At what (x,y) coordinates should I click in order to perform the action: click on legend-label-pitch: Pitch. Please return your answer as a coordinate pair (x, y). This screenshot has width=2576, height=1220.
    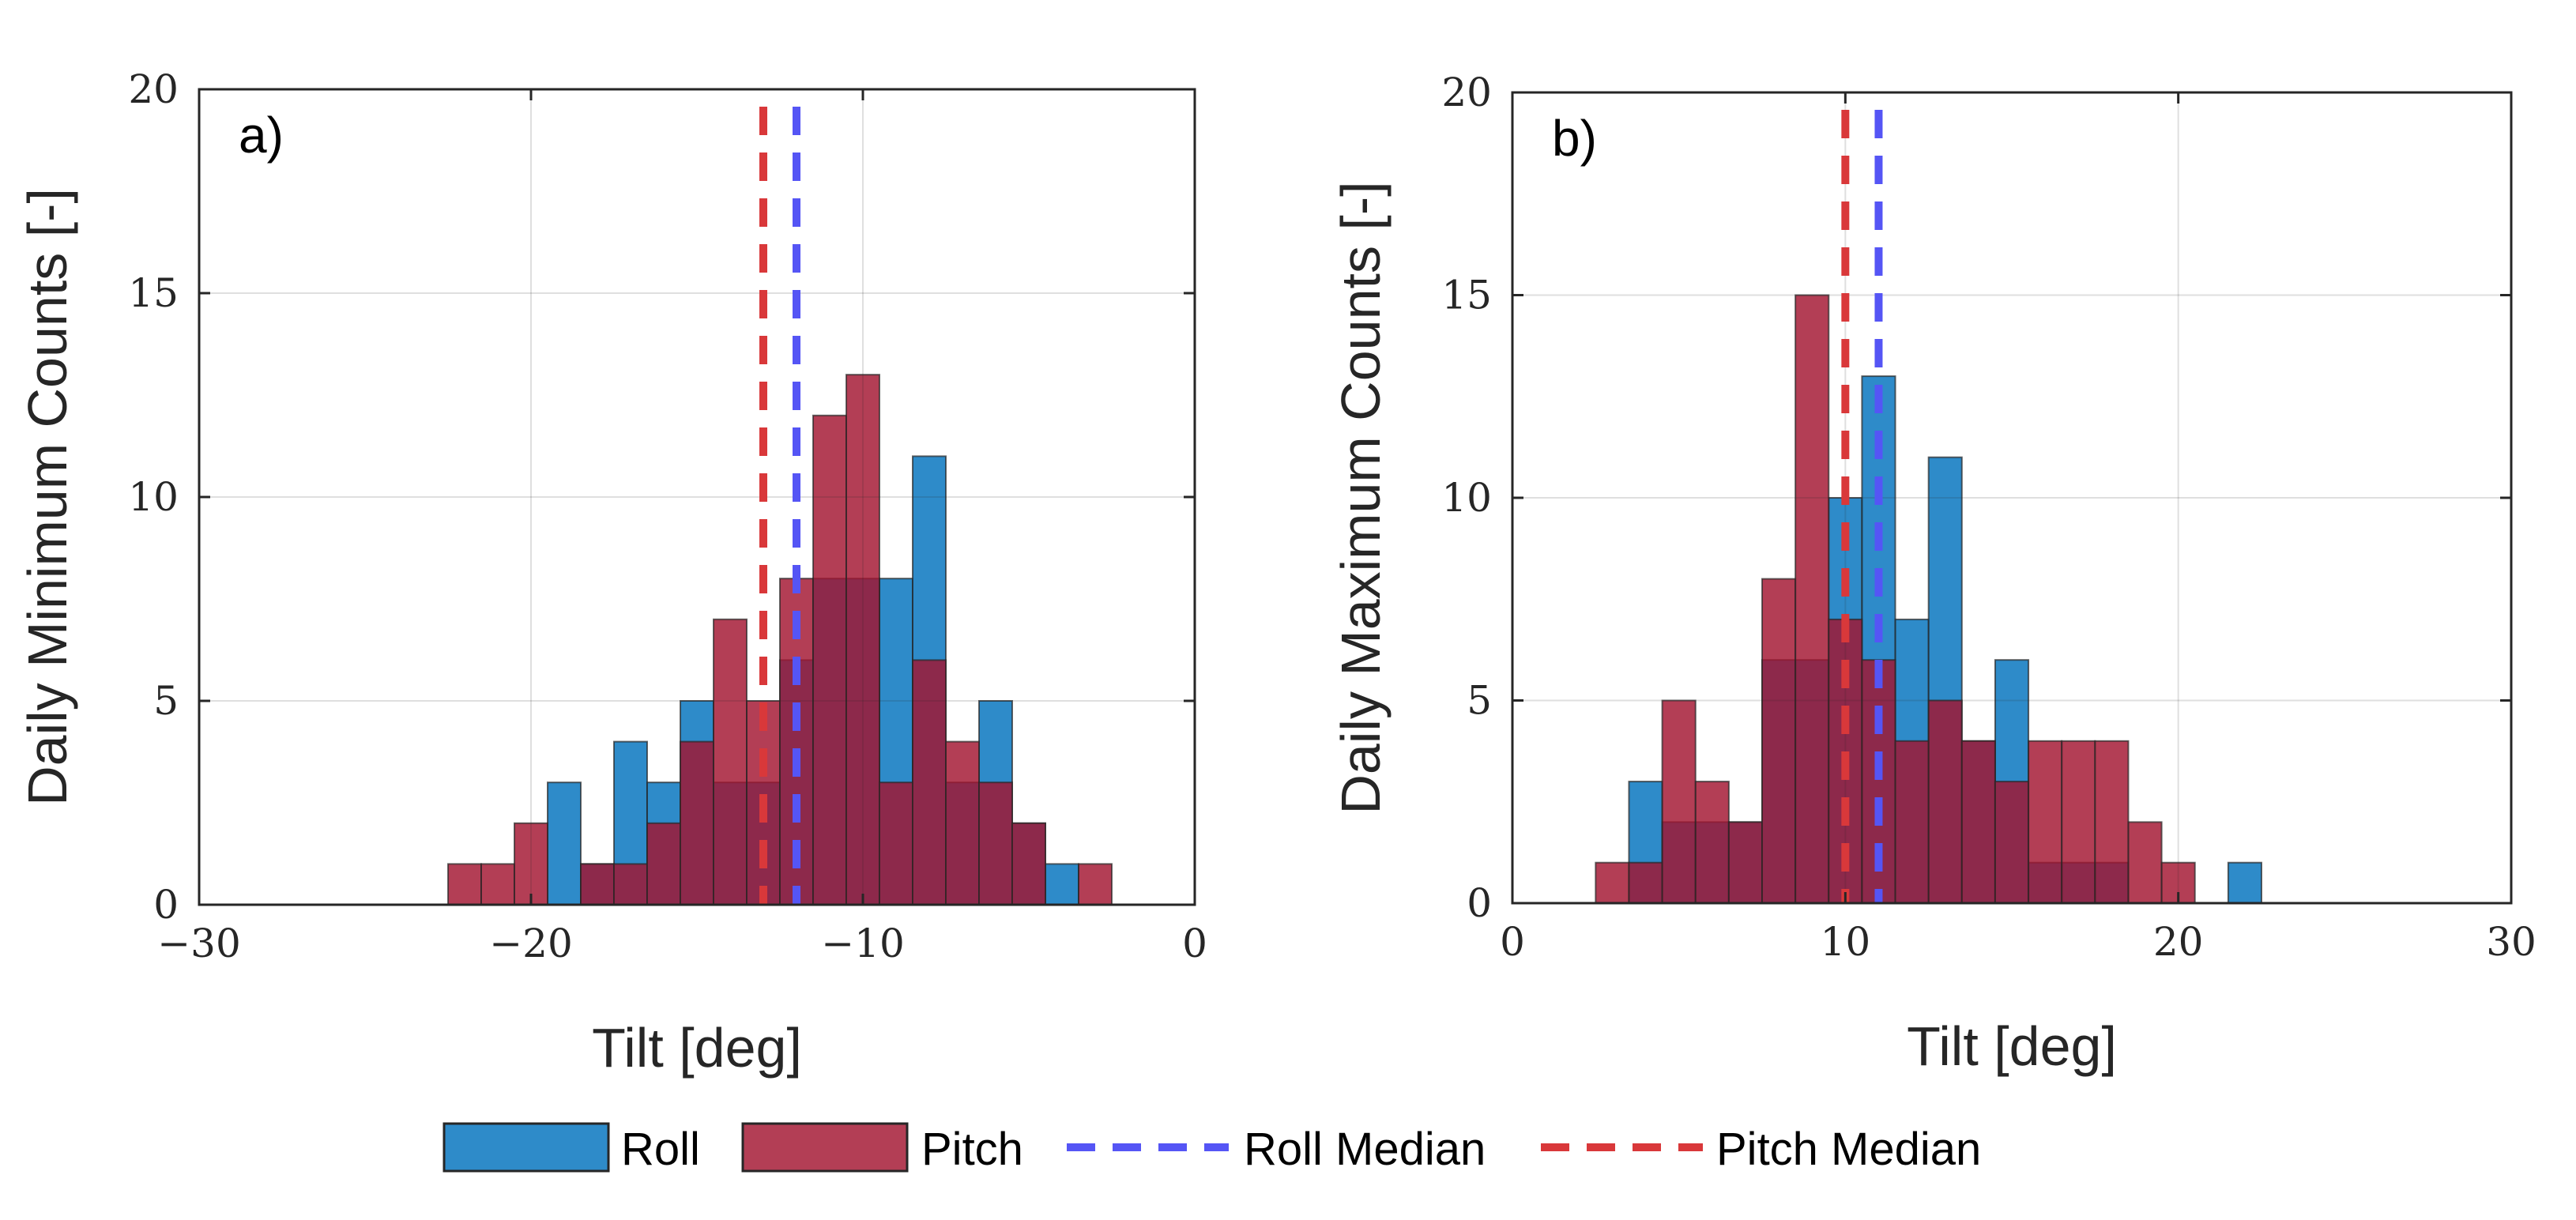
    Looking at the image, I should click on (972, 1149).